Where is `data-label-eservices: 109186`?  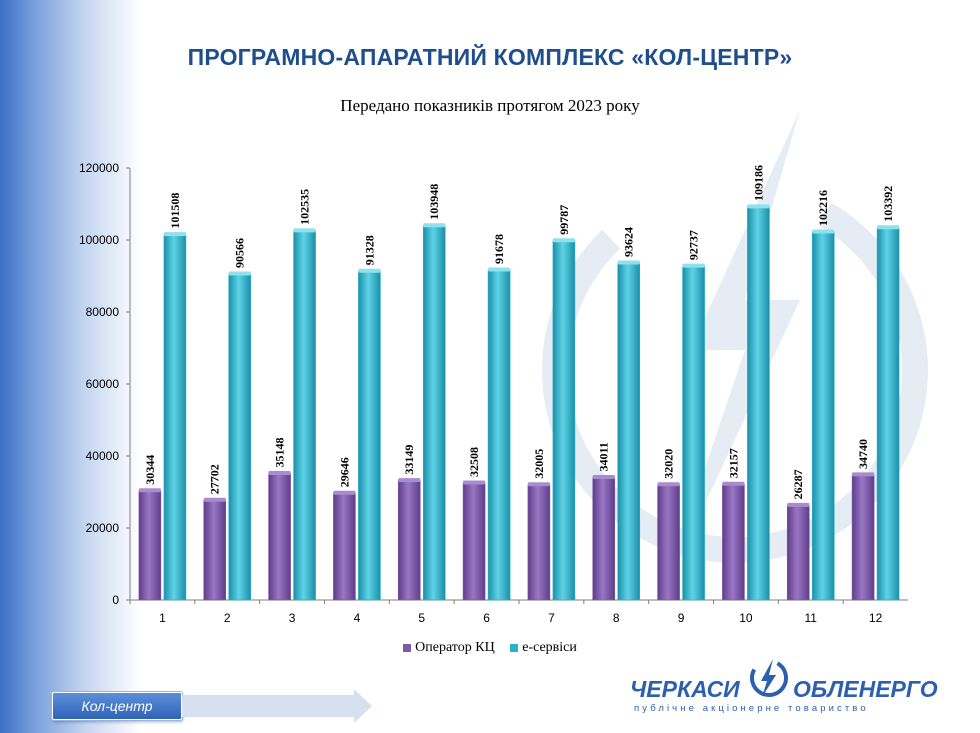 data-label-eservices: 109186 is located at coordinates (758, 183).